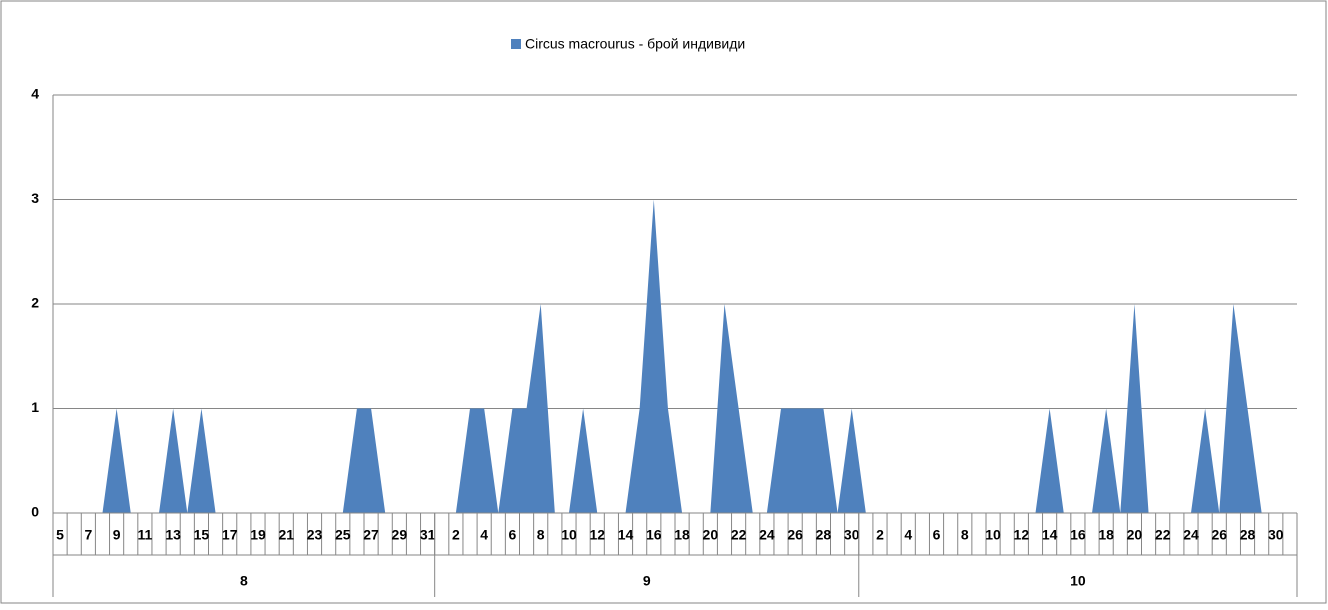 The height and width of the screenshot is (610, 1328). Describe the element at coordinates (60, 535) in the screenshot. I see `x-tick-label: 5` at that location.